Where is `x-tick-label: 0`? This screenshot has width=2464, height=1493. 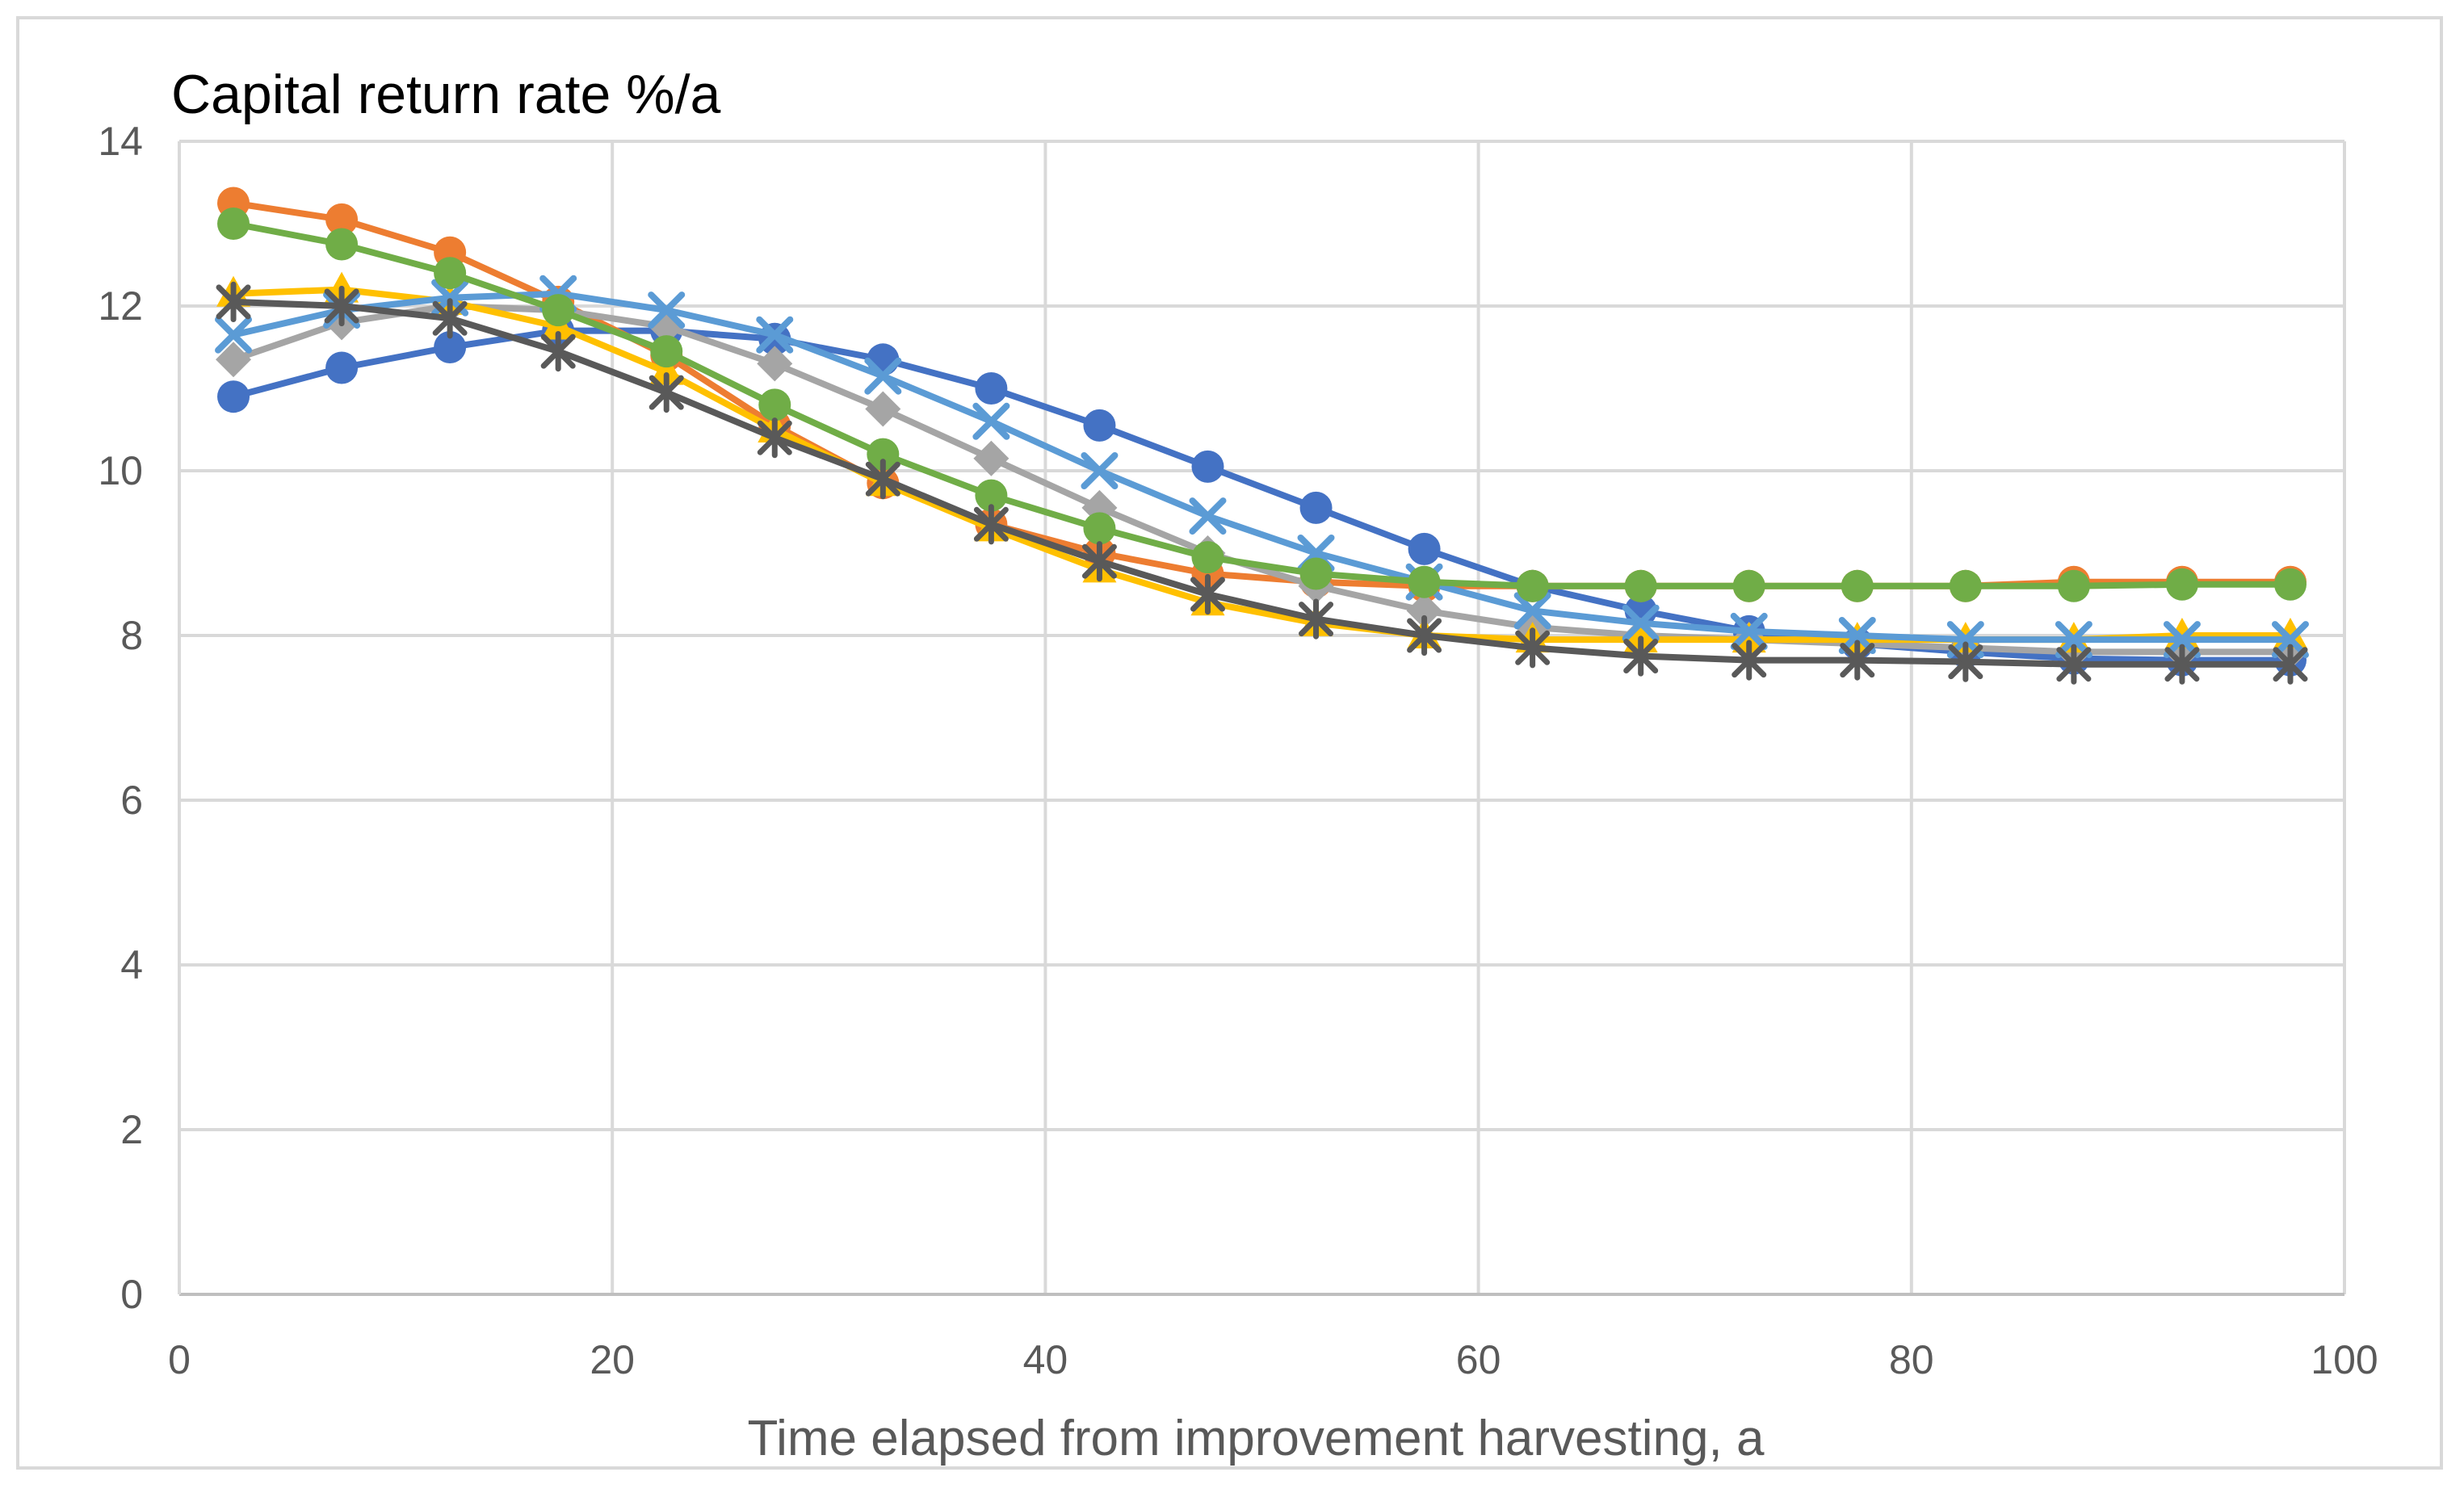 x-tick-label: 0 is located at coordinates (179, 1359).